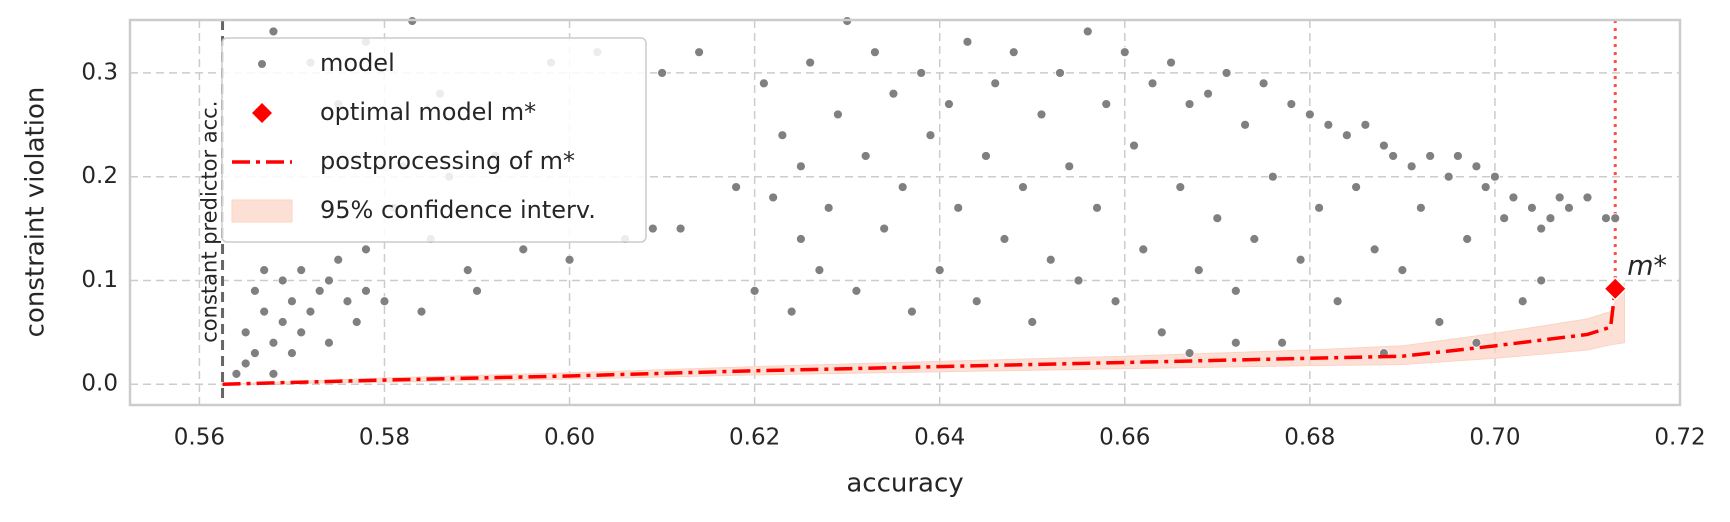 The width and height of the screenshot is (1730, 522). Describe the element at coordinates (904, 484) in the screenshot. I see `x-axis-label: accuracy` at that location.